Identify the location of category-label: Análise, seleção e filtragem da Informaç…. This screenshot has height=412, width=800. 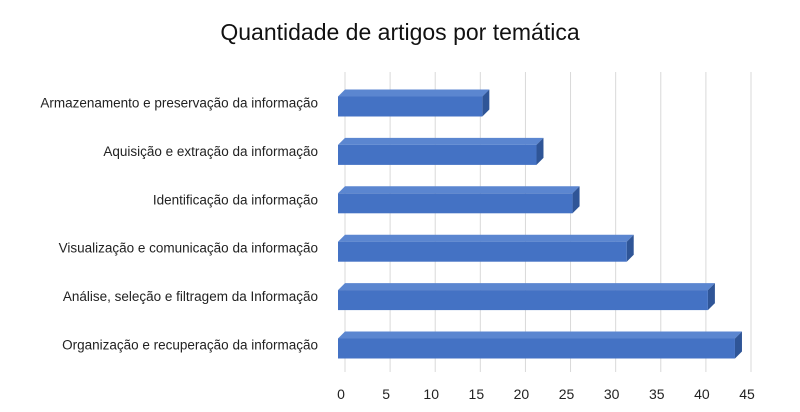
(190, 296).